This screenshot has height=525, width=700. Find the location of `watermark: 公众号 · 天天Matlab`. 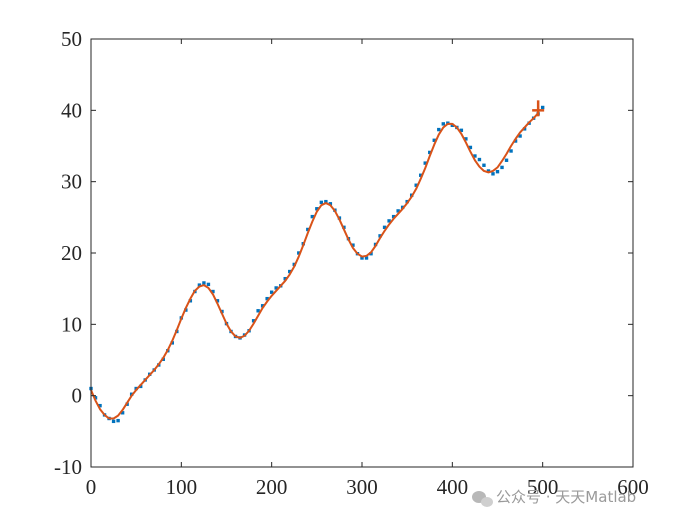

watermark: 公众号 · 天天Matlab is located at coordinates (554, 497).